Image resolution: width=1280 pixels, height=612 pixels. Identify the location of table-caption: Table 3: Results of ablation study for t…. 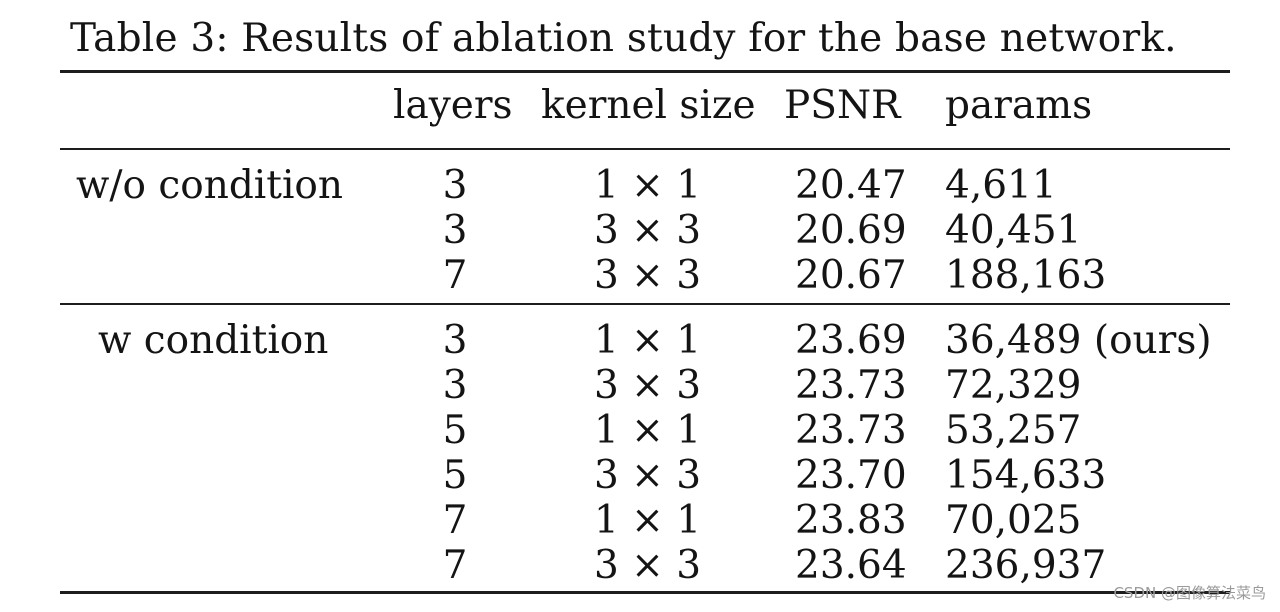
(623, 38).